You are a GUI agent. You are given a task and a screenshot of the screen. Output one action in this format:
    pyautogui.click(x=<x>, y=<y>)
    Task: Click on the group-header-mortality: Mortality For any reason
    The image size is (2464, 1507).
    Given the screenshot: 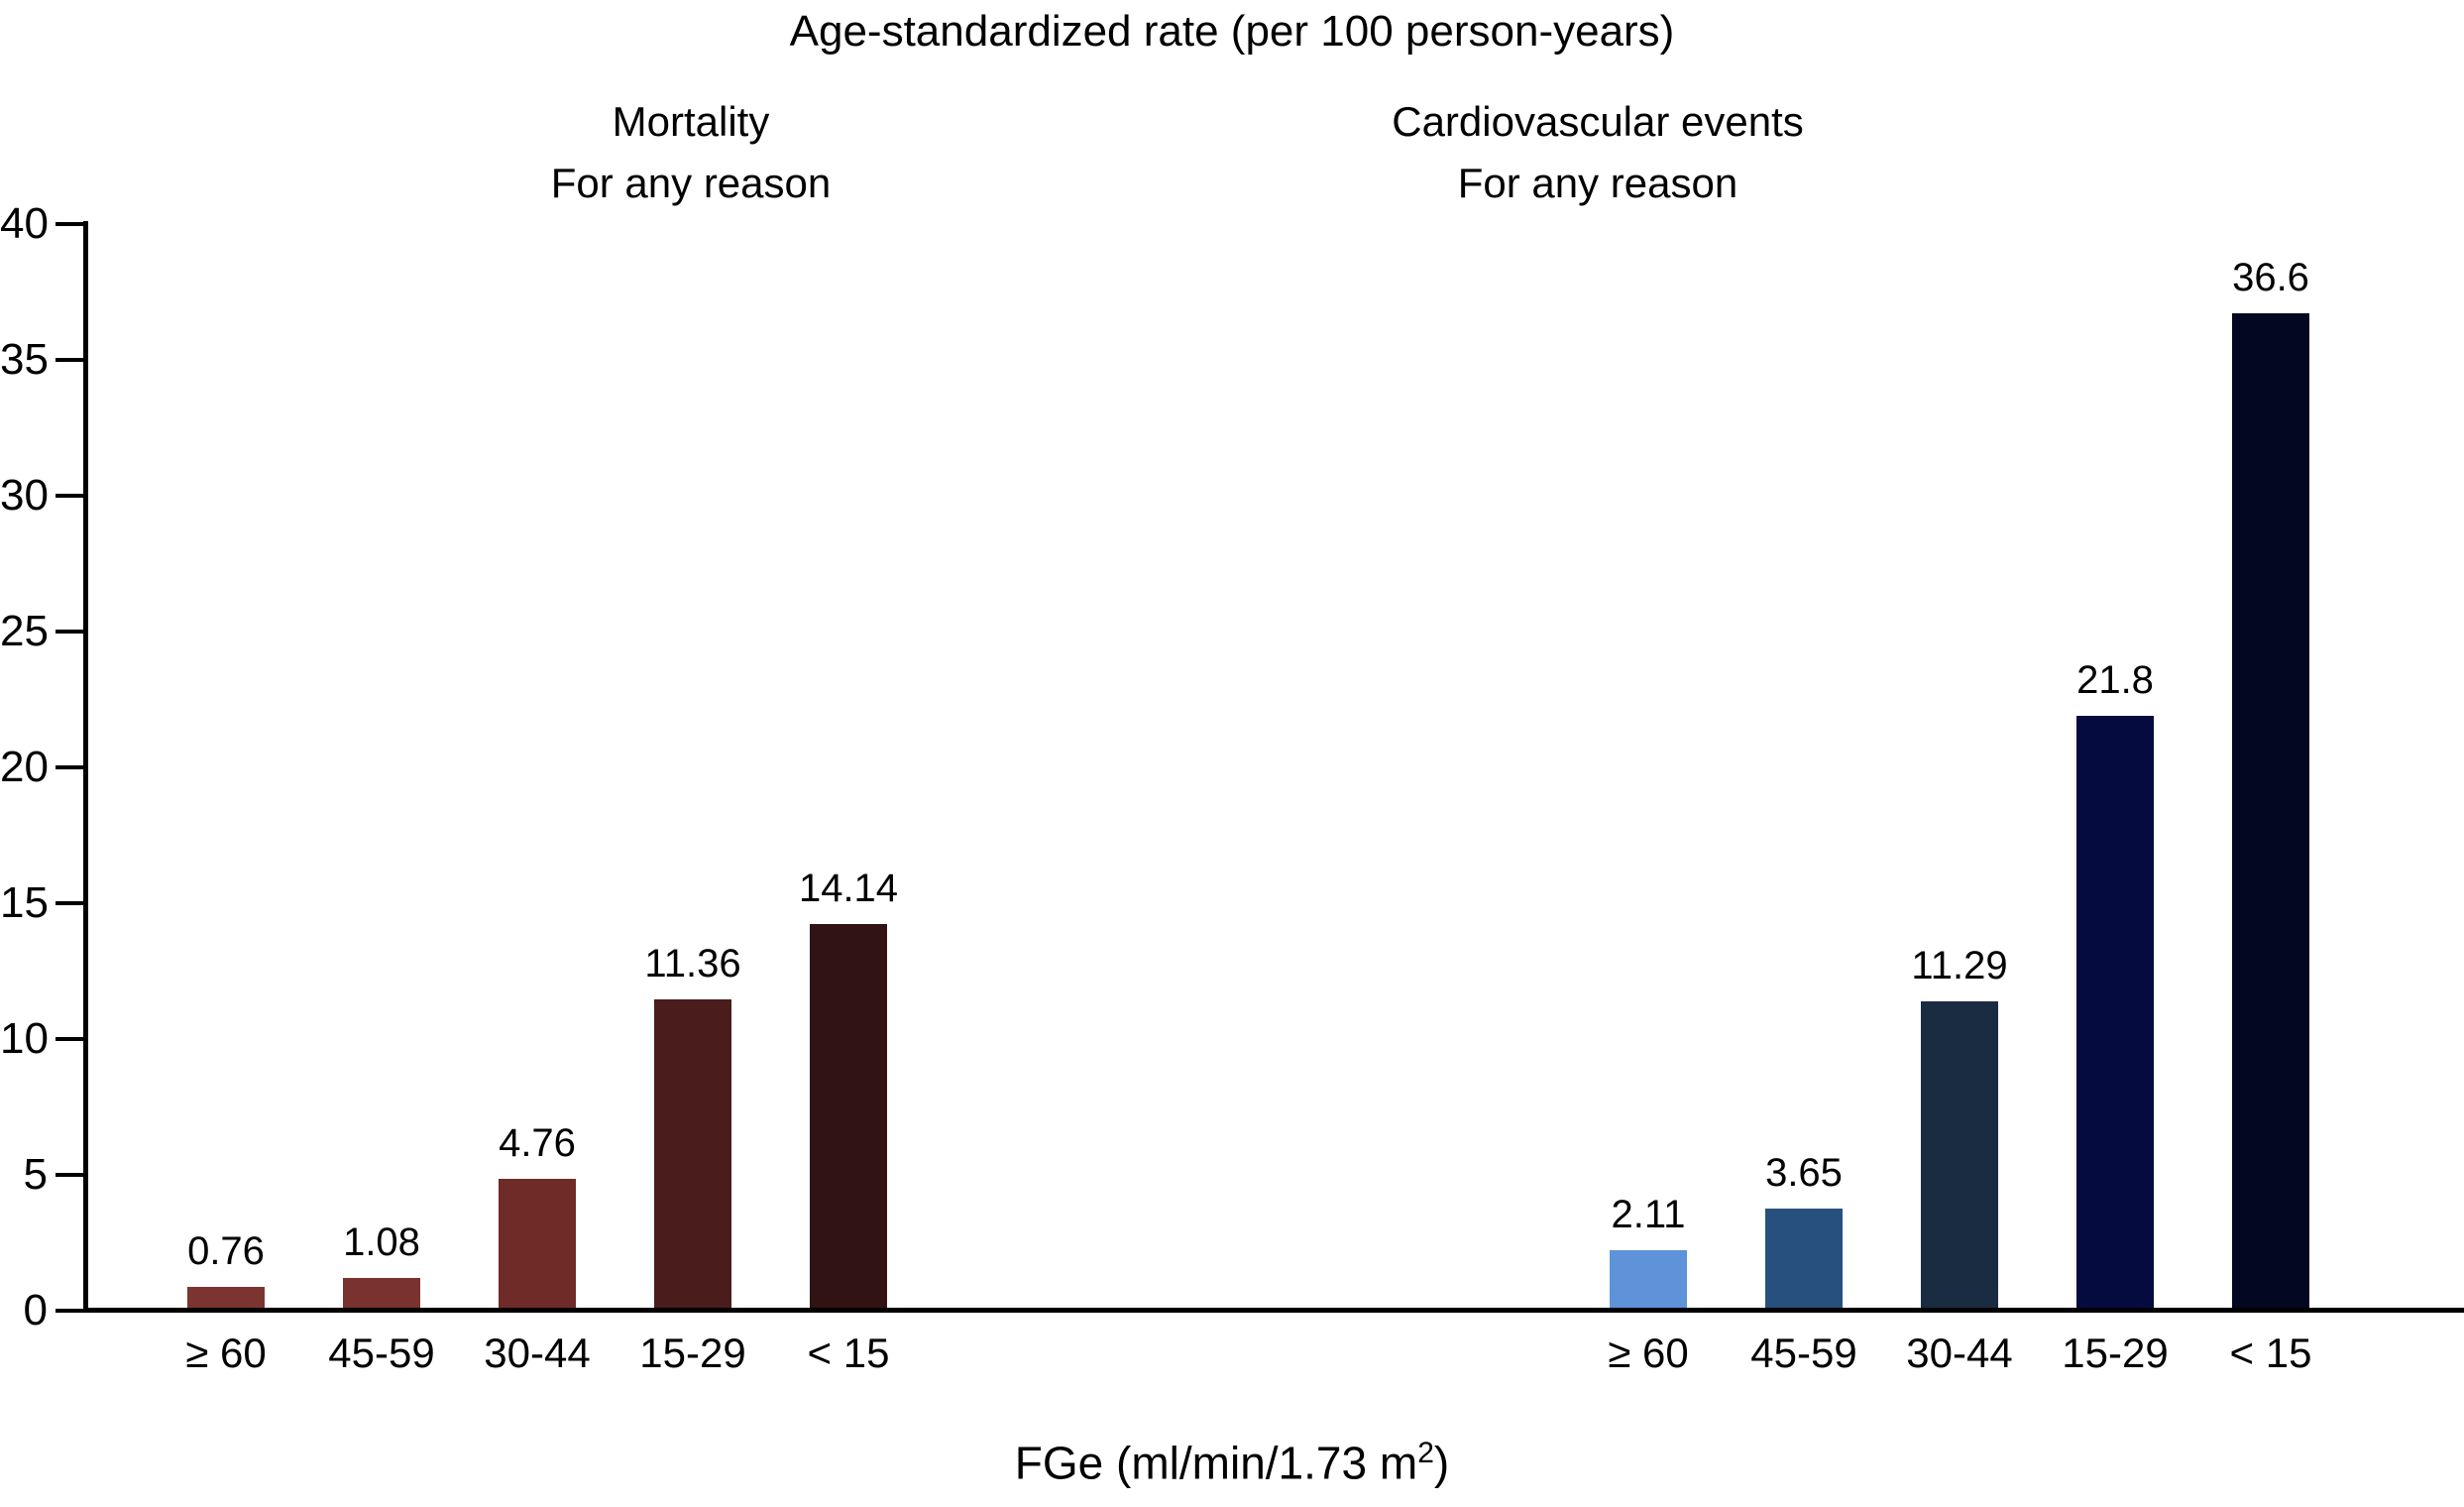 What is the action you would take?
    pyautogui.click(x=691, y=152)
    